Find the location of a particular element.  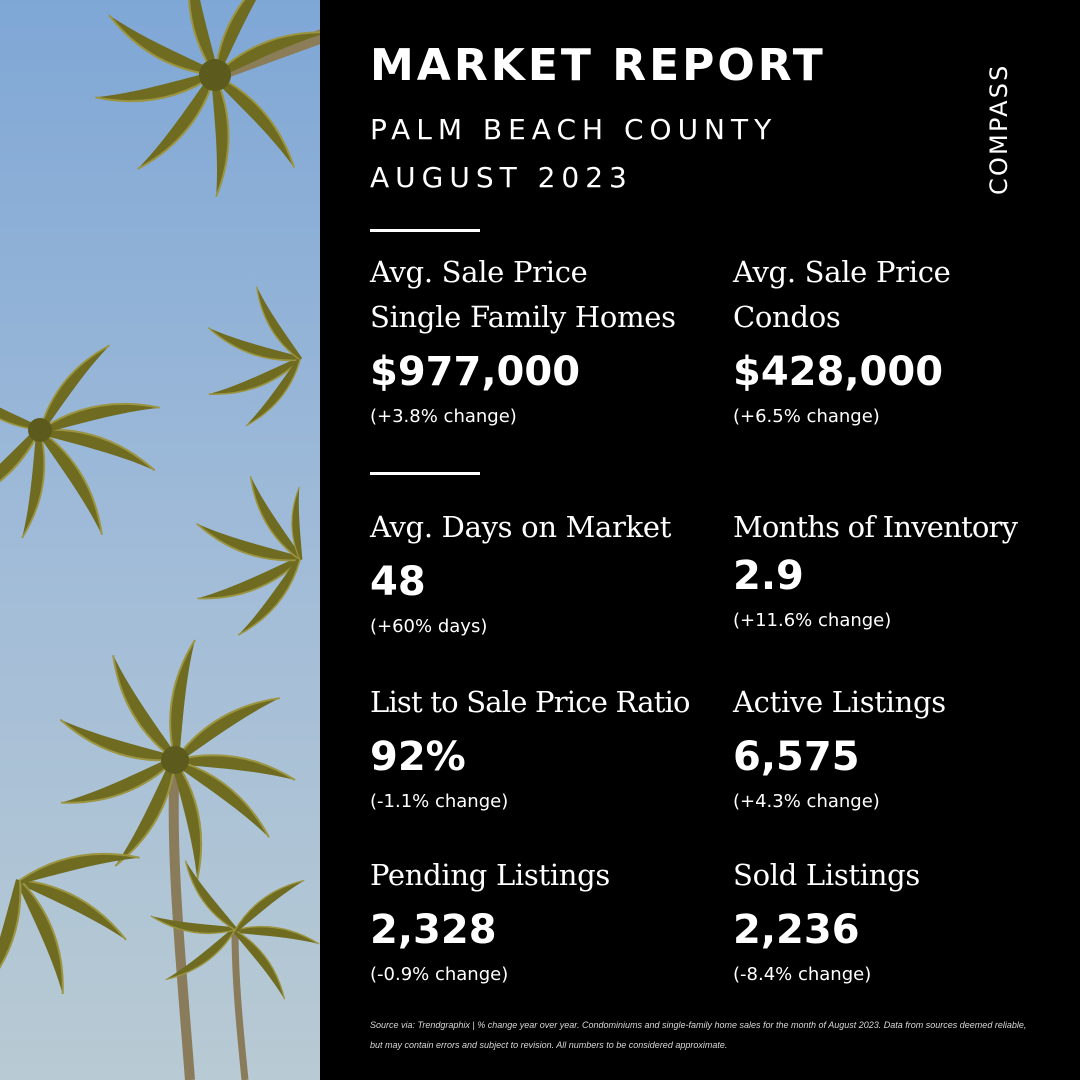

stat-change: (+4.3% change) is located at coordinates (806, 801).